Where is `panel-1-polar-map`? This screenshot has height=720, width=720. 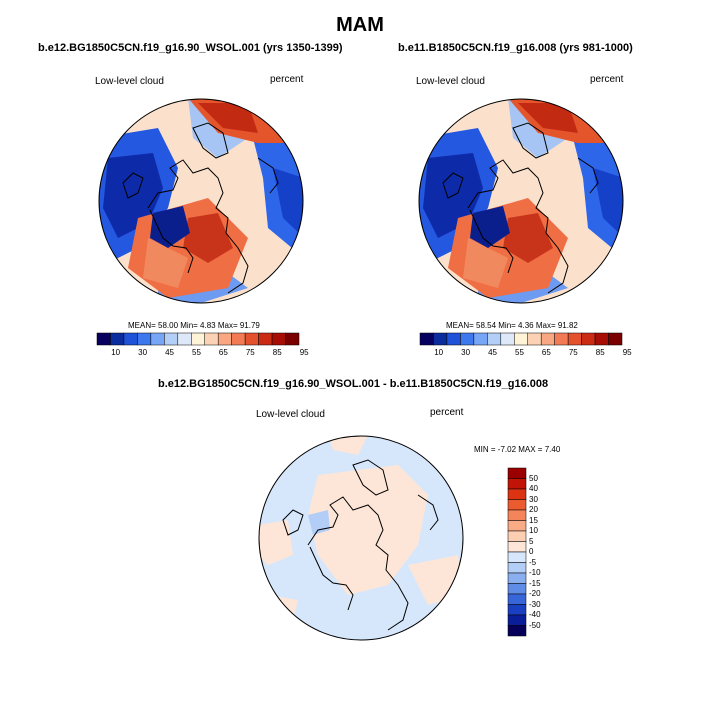
panel-1-polar-map is located at coordinates (201, 201).